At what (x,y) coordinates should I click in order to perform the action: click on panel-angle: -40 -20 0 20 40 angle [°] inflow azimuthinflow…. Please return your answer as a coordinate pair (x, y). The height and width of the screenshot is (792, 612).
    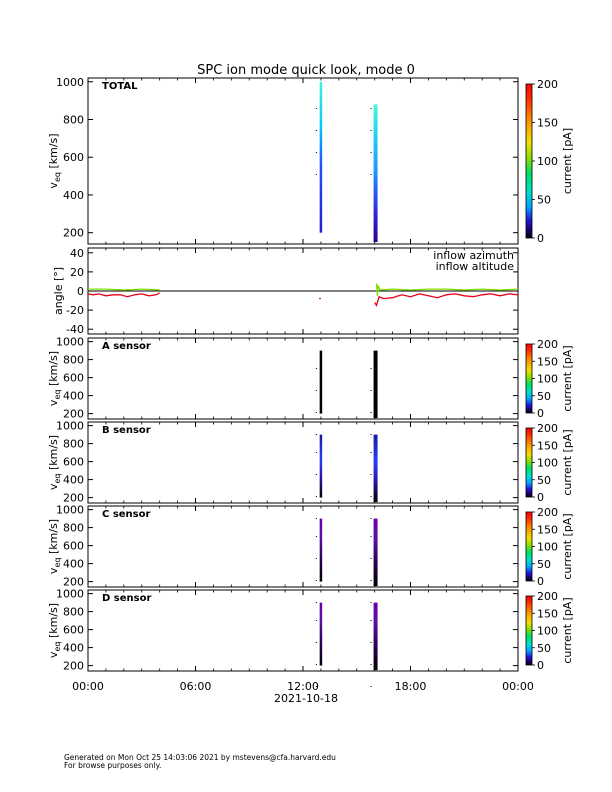
    Looking at the image, I should click on (285, 291).